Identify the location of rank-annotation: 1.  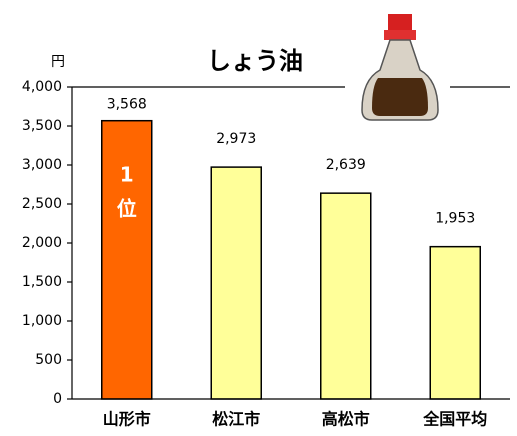
(127, 175).